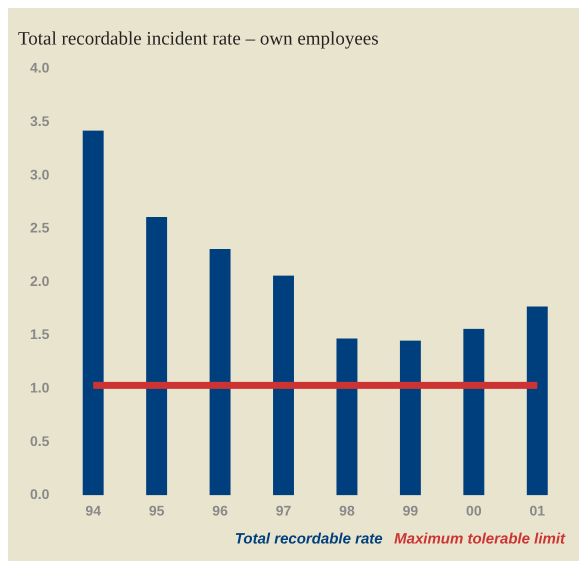  What do you see at coordinates (40, 494) in the screenshot?
I see `y-tick-label: 0.0` at bounding box center [40, 494].